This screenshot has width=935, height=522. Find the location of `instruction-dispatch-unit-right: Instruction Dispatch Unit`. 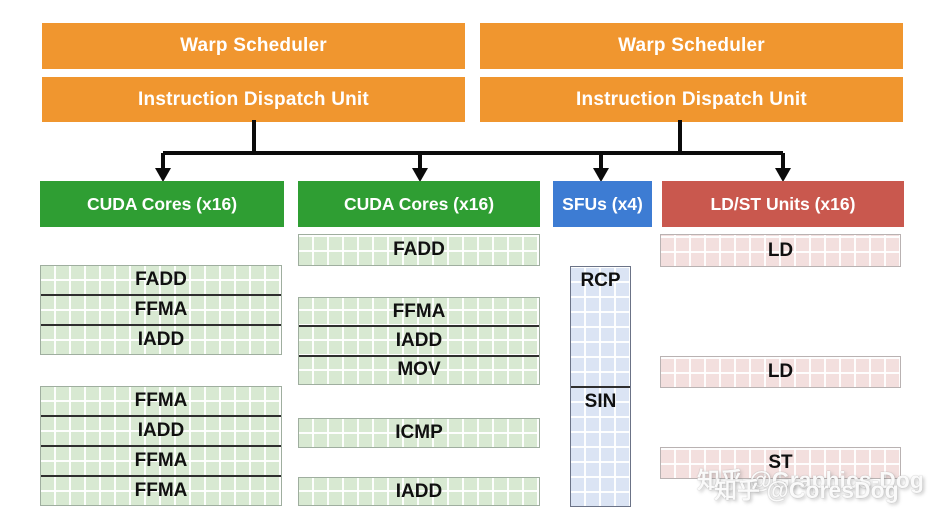

instruction-dispatch-unit-right: Instruction Dispatch Unit is located at coordinates (691, 99).